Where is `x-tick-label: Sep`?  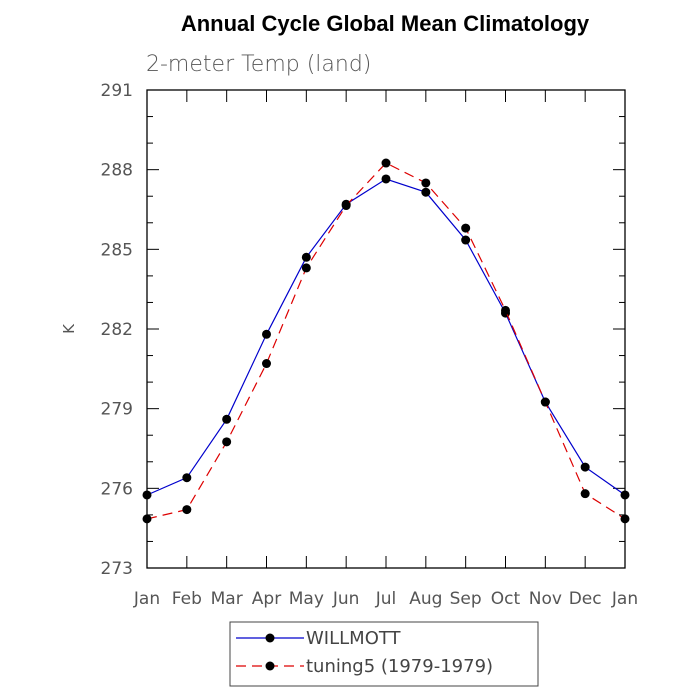 x-tick-label: Sep is located at coordinates (466, 599).